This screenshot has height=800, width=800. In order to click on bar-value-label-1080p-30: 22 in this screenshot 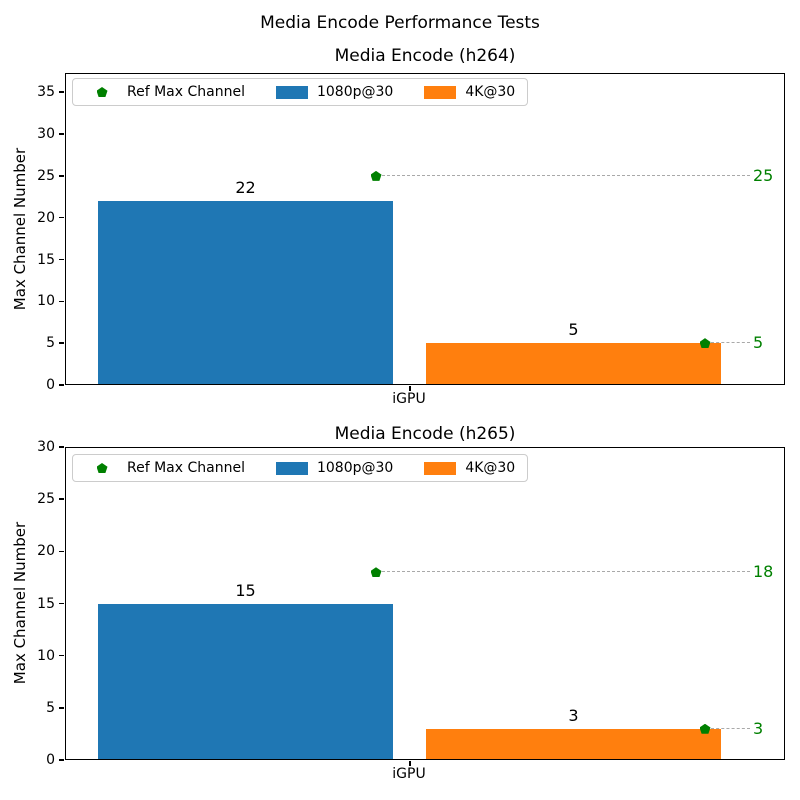, I will do `click(245, 187)`.